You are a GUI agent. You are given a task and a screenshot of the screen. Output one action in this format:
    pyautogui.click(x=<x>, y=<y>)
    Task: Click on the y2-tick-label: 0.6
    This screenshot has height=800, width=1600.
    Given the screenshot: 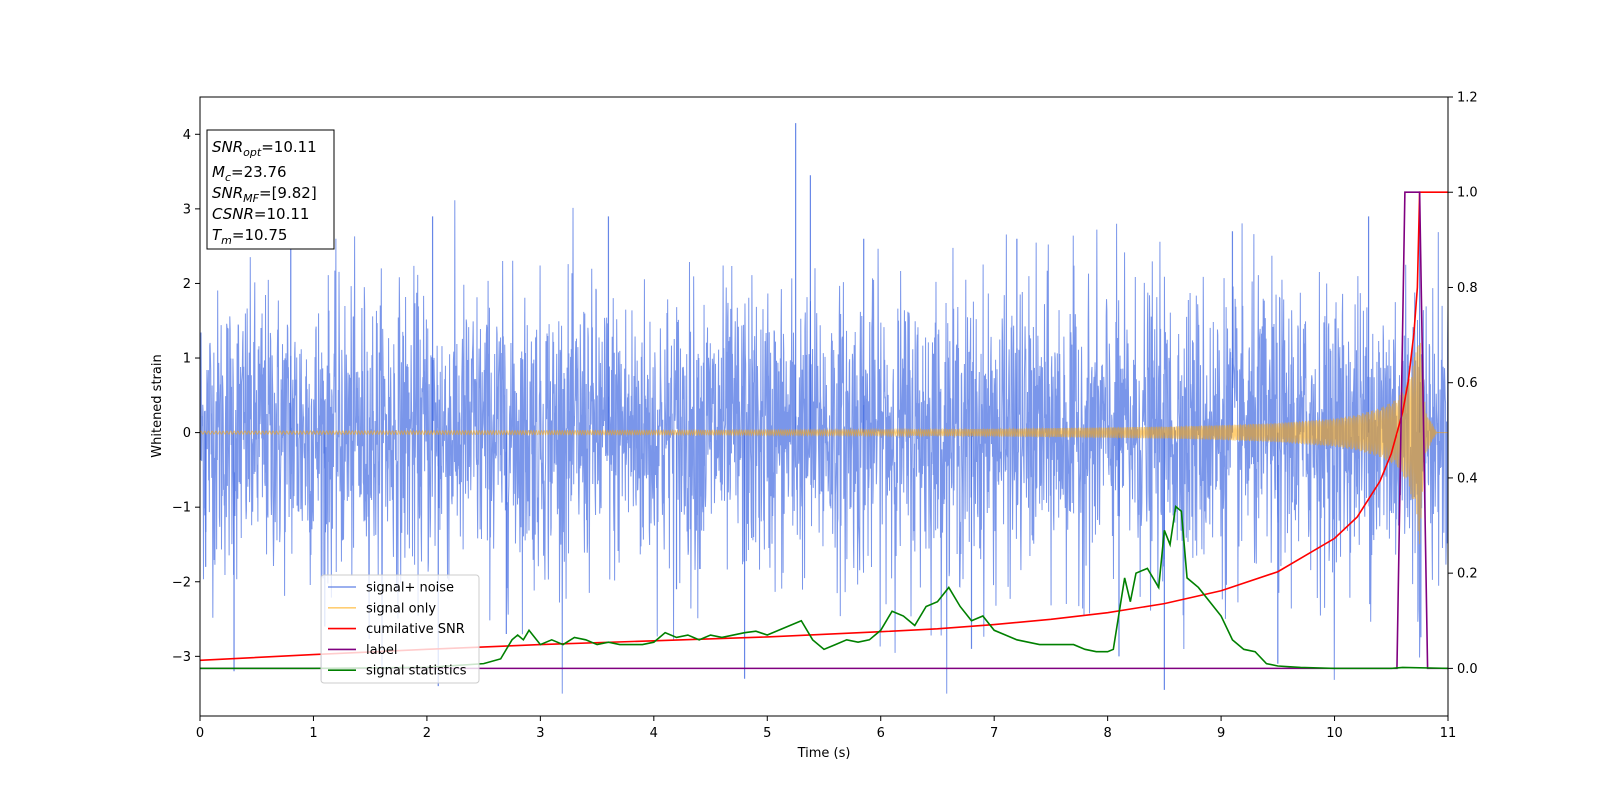 What is the action you would take?
    pyautogui.click(x=1467, y=383)
    